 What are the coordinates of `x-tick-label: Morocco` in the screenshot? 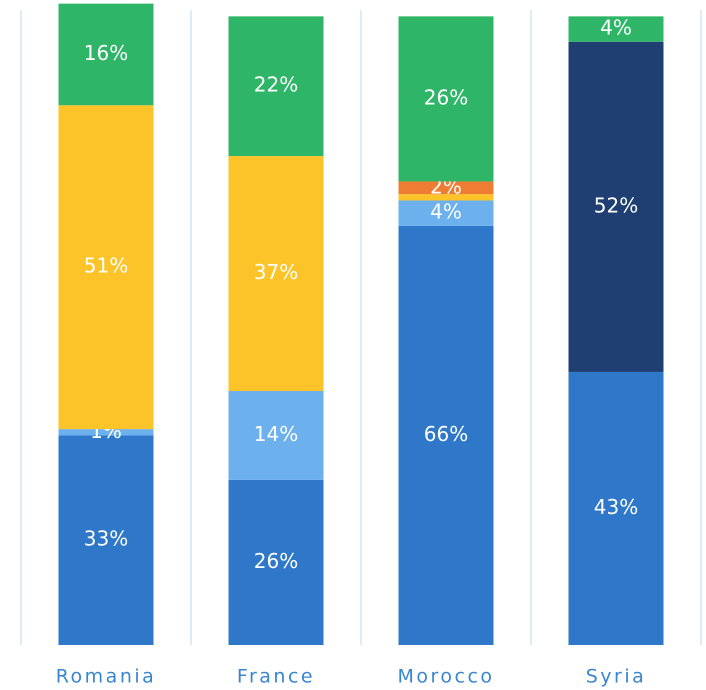 It's located at (445, 677).